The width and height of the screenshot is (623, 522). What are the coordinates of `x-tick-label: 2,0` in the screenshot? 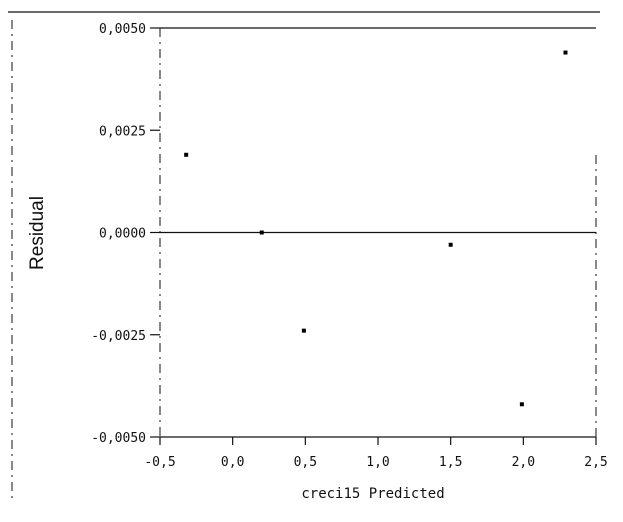 It's located at (523, 462).